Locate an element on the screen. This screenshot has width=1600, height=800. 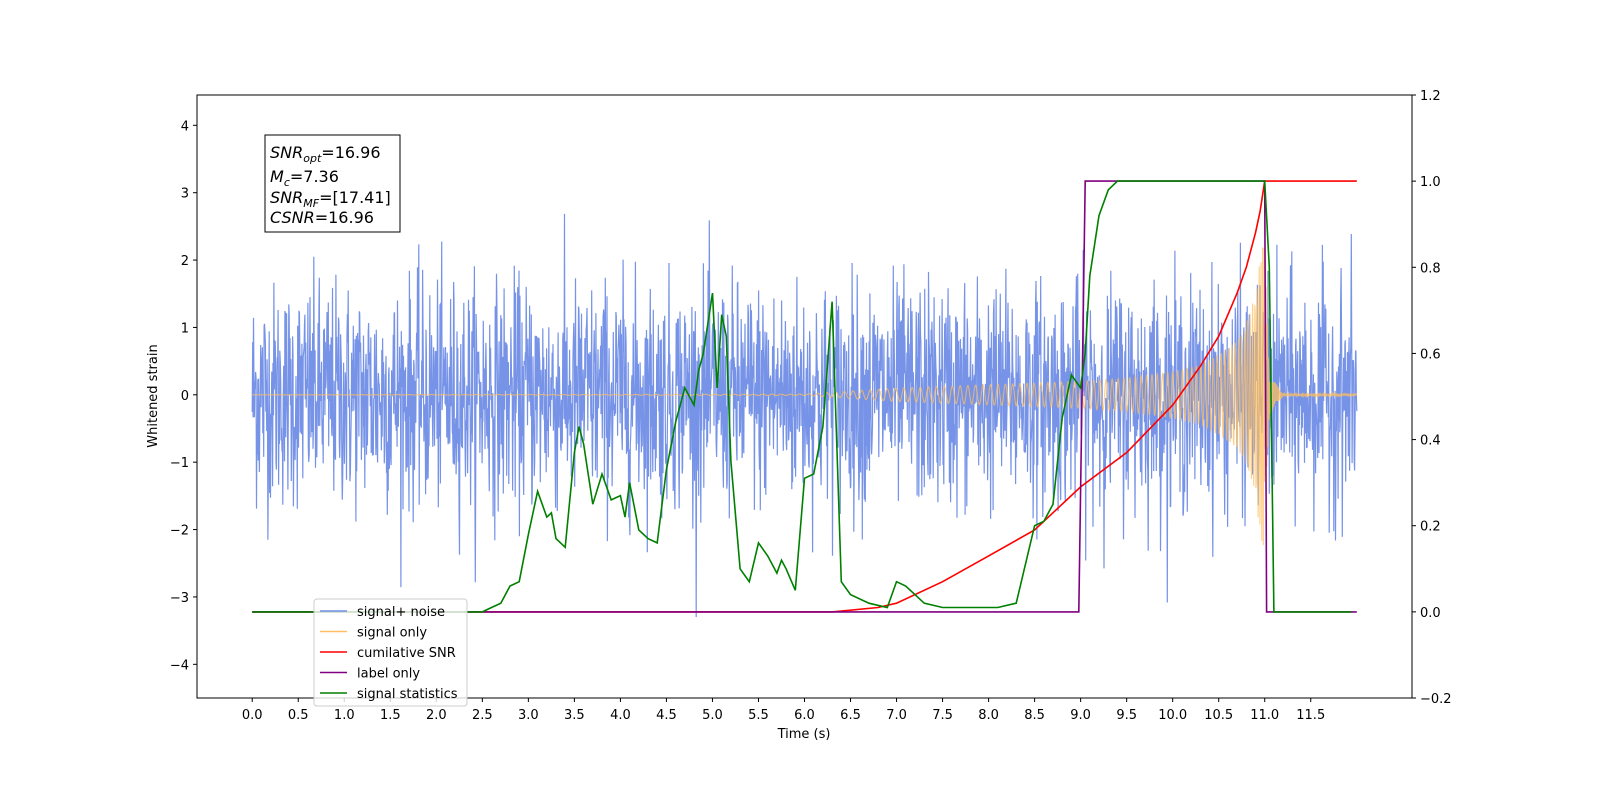
annotation-csnr: CSNR=16.96 is located at coordinates (322, 217).